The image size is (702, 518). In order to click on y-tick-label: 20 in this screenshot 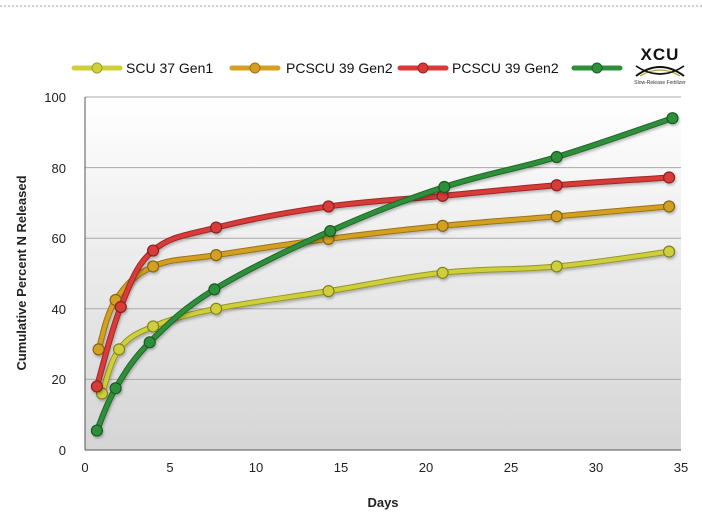, I will do `click(59, 379)`.